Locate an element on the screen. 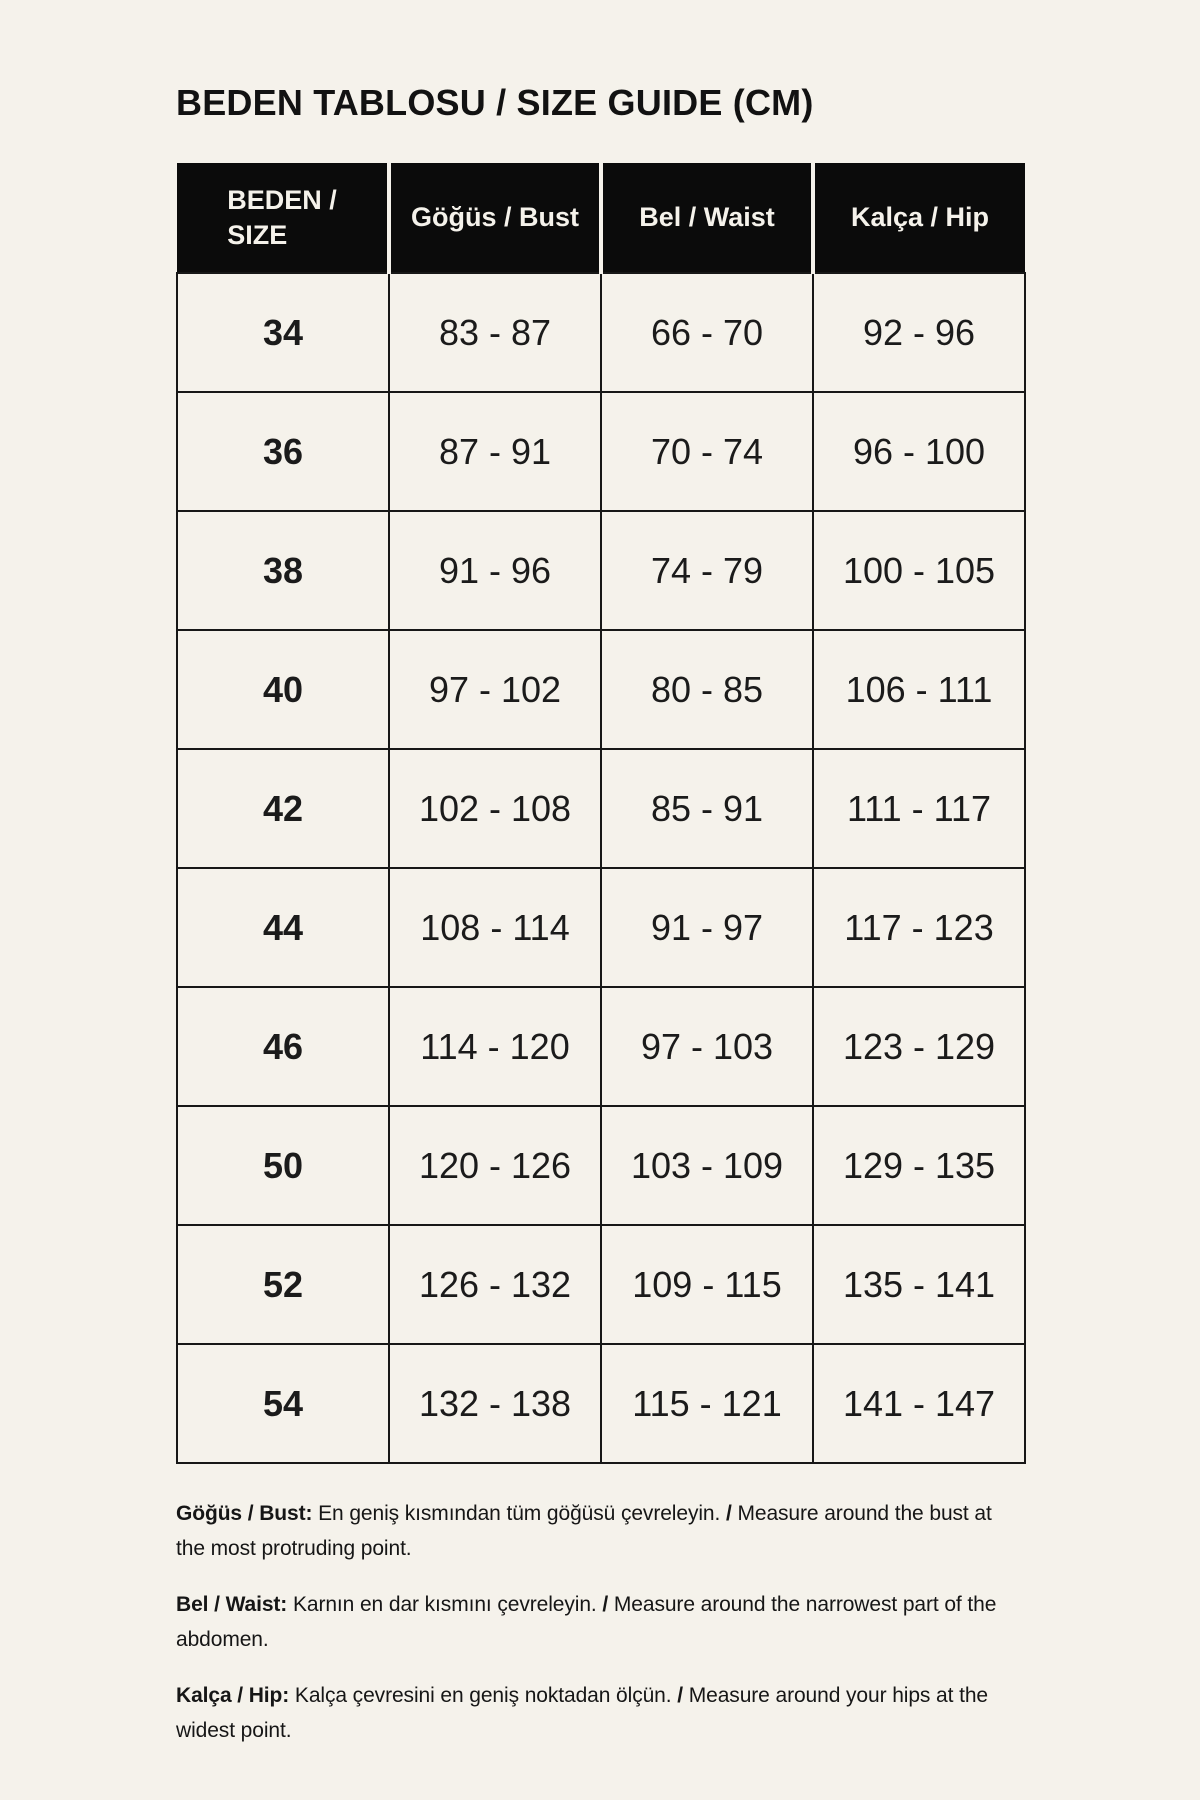 This screenshot has width=1200, height=1800. hip-cell: 100 - 105 is located at coordinates (919, 570).